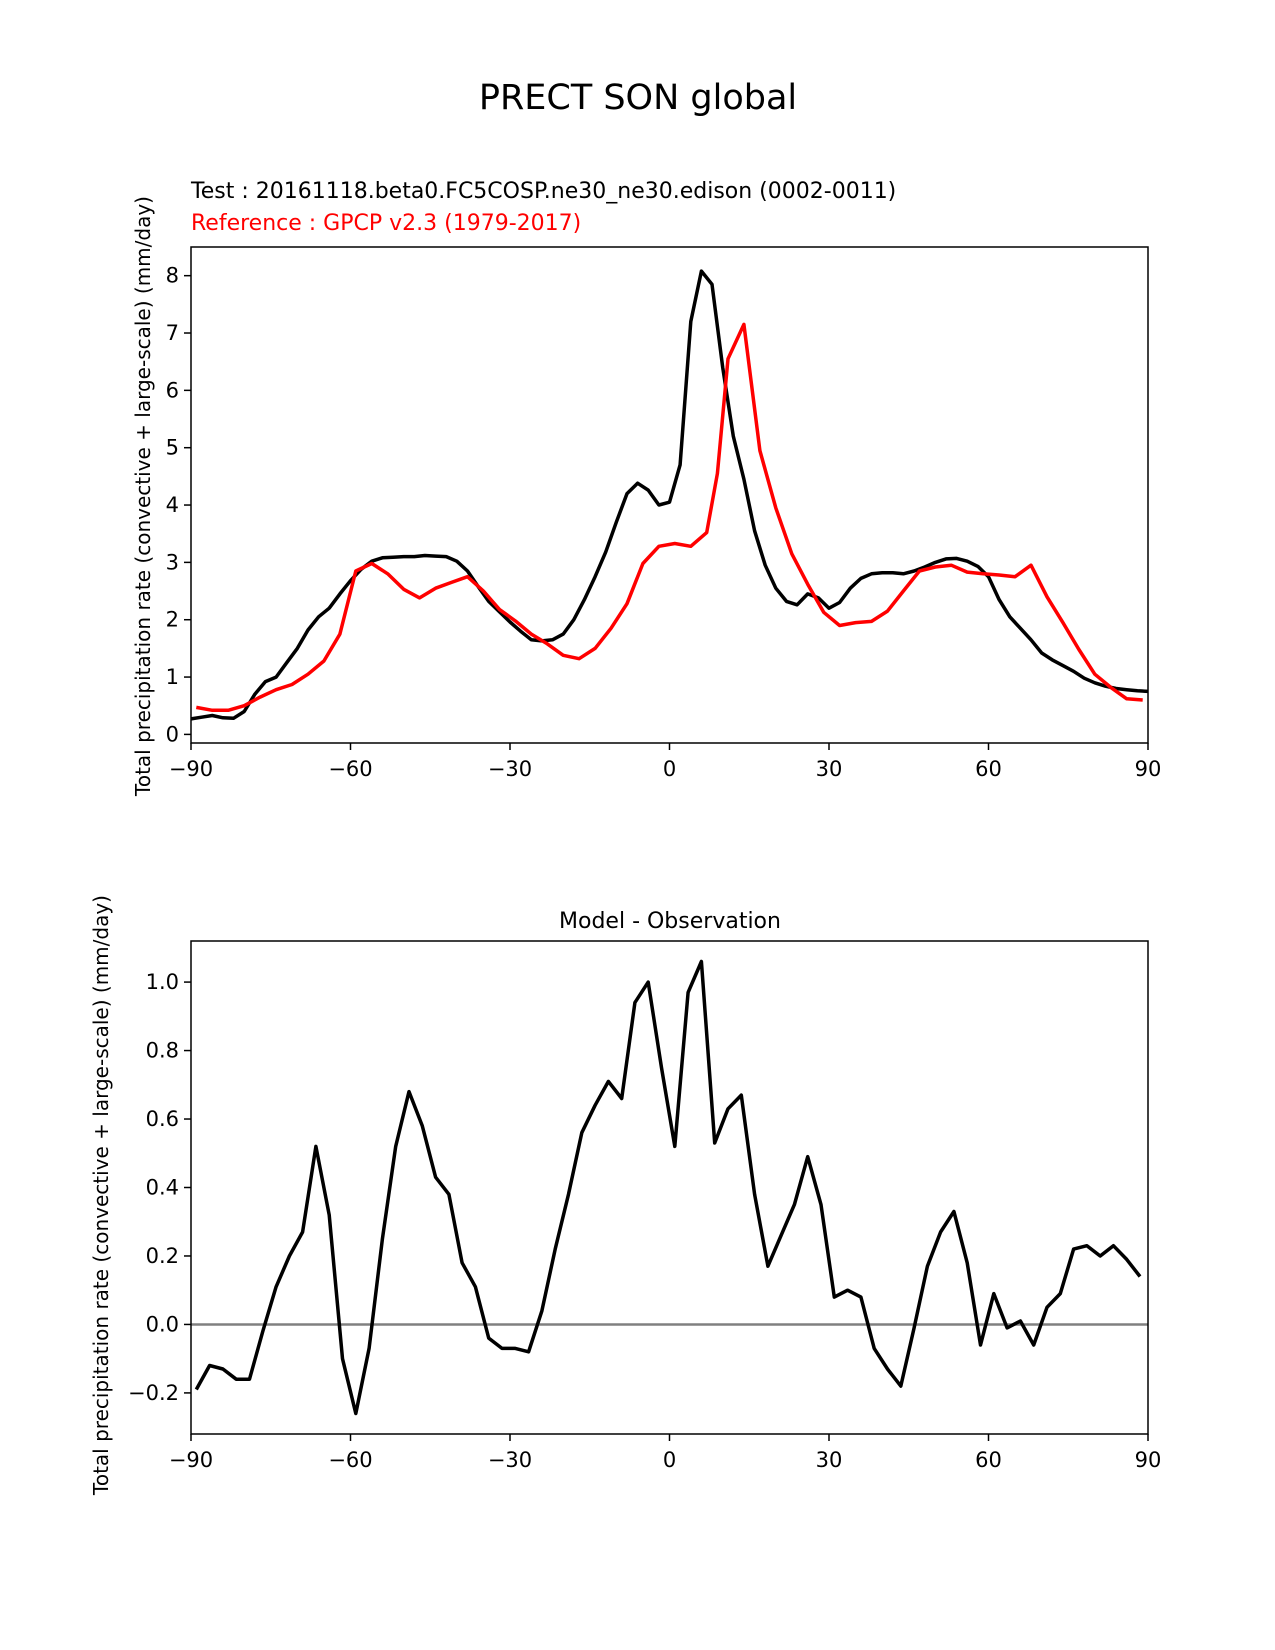 The width and height of the screenshot is (1275, 1650). I want to click on chart-top-ytick-label: 8, so click(172, 276).